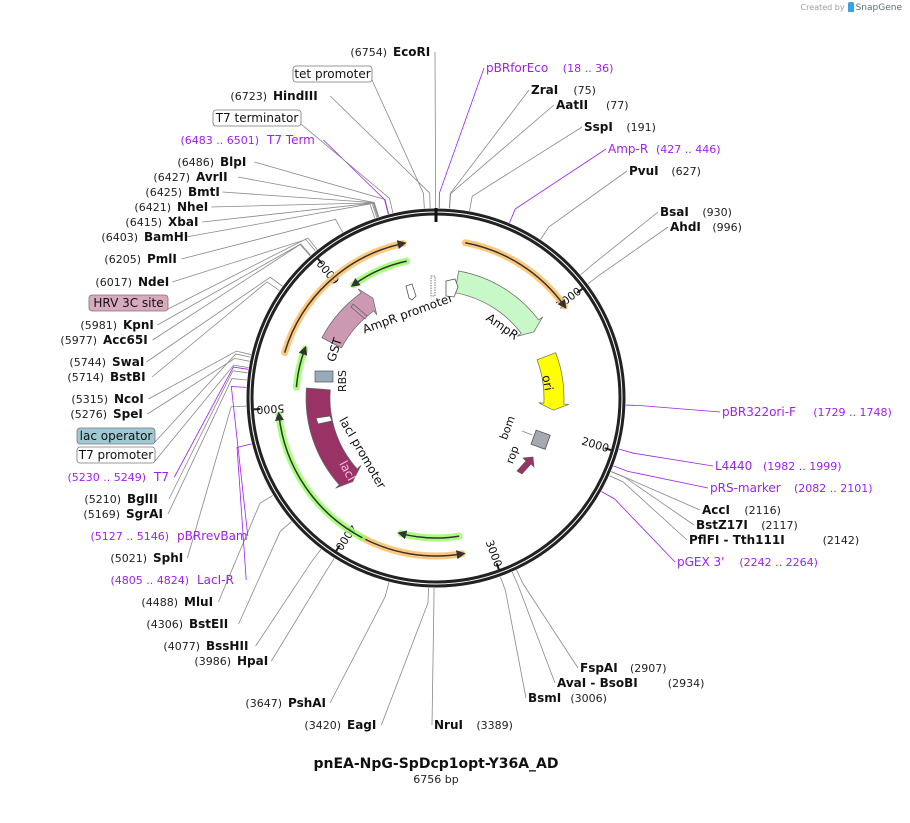 The width and height of the screenshot is (910, 823). What do you see at coordinates (182, 192) in the screenshot?
I see `enzyme-site: (6425) BmtI` at bounding box center [182, 192].